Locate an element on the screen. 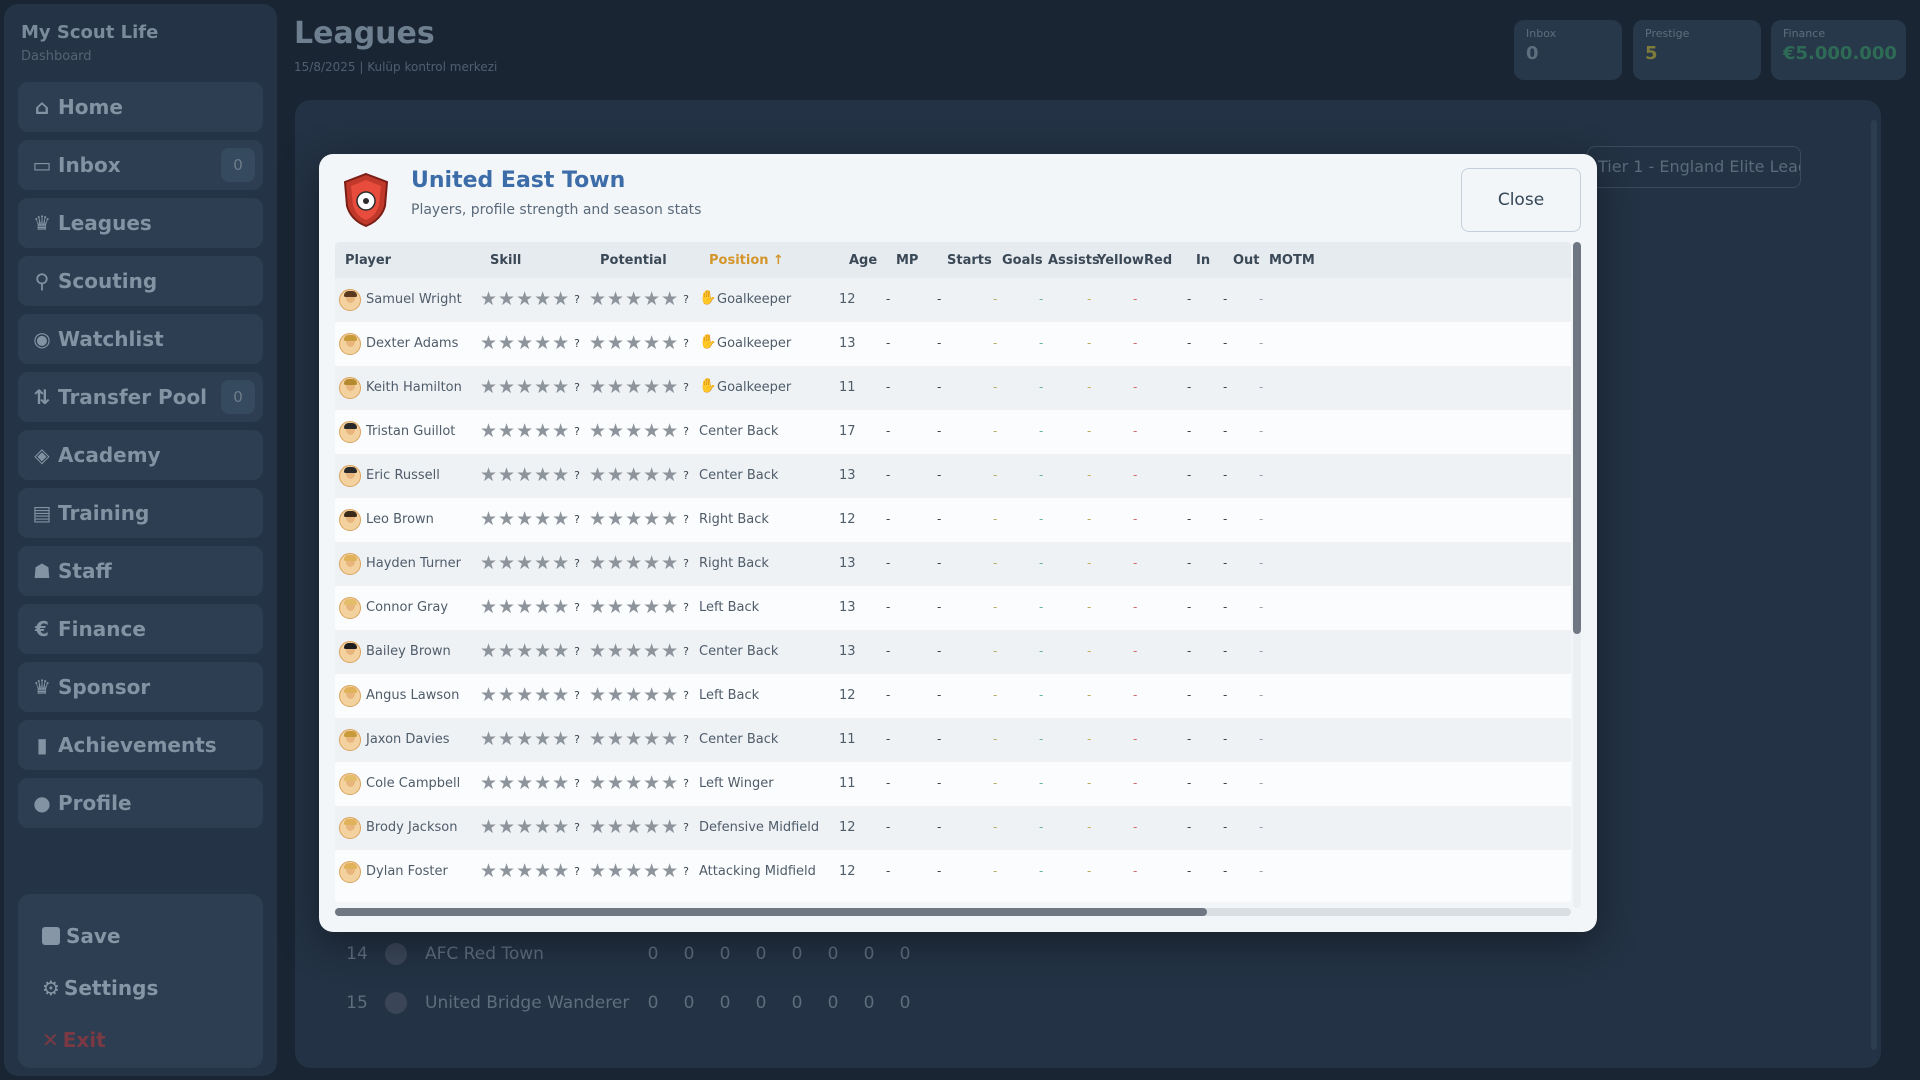  player-name: Dylan Foster is located at coordinates (407, 871).